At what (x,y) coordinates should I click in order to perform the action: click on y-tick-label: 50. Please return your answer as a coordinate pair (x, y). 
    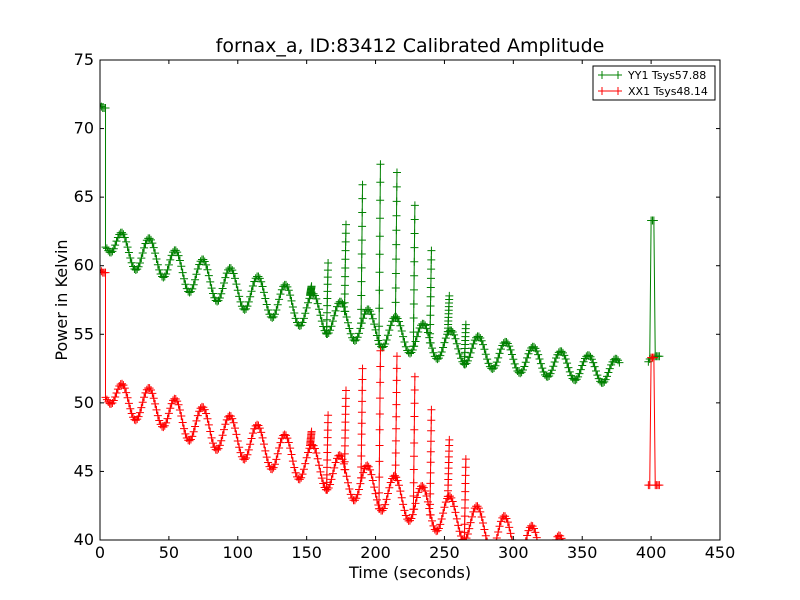
    Looking at the image, I should click on (84, 402).